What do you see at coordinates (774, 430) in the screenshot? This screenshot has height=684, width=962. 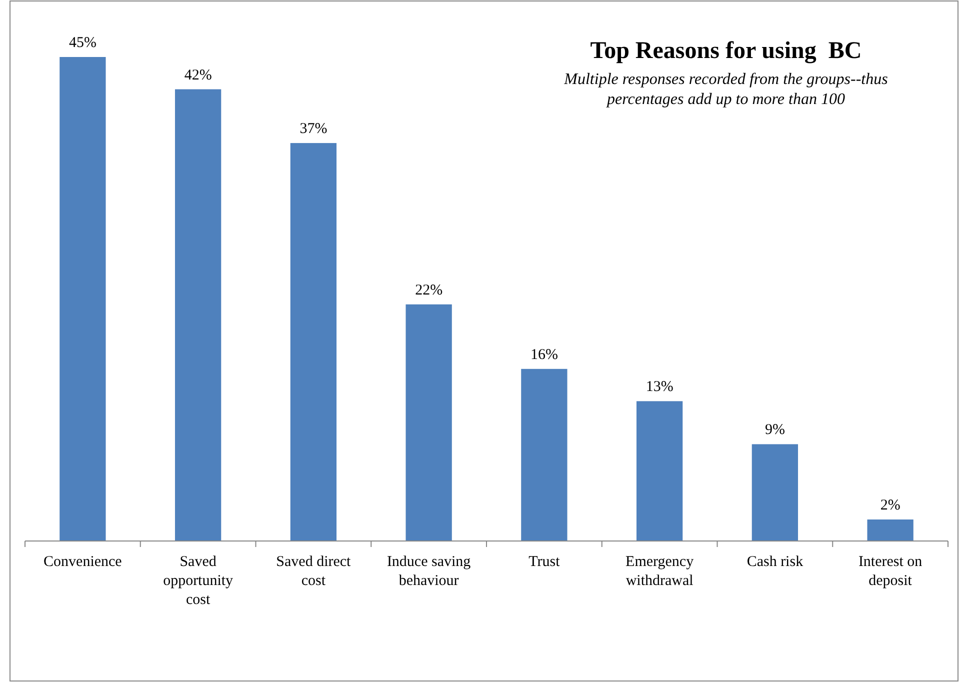 I see `data-label: 9%` at bounding box center [774, 430].